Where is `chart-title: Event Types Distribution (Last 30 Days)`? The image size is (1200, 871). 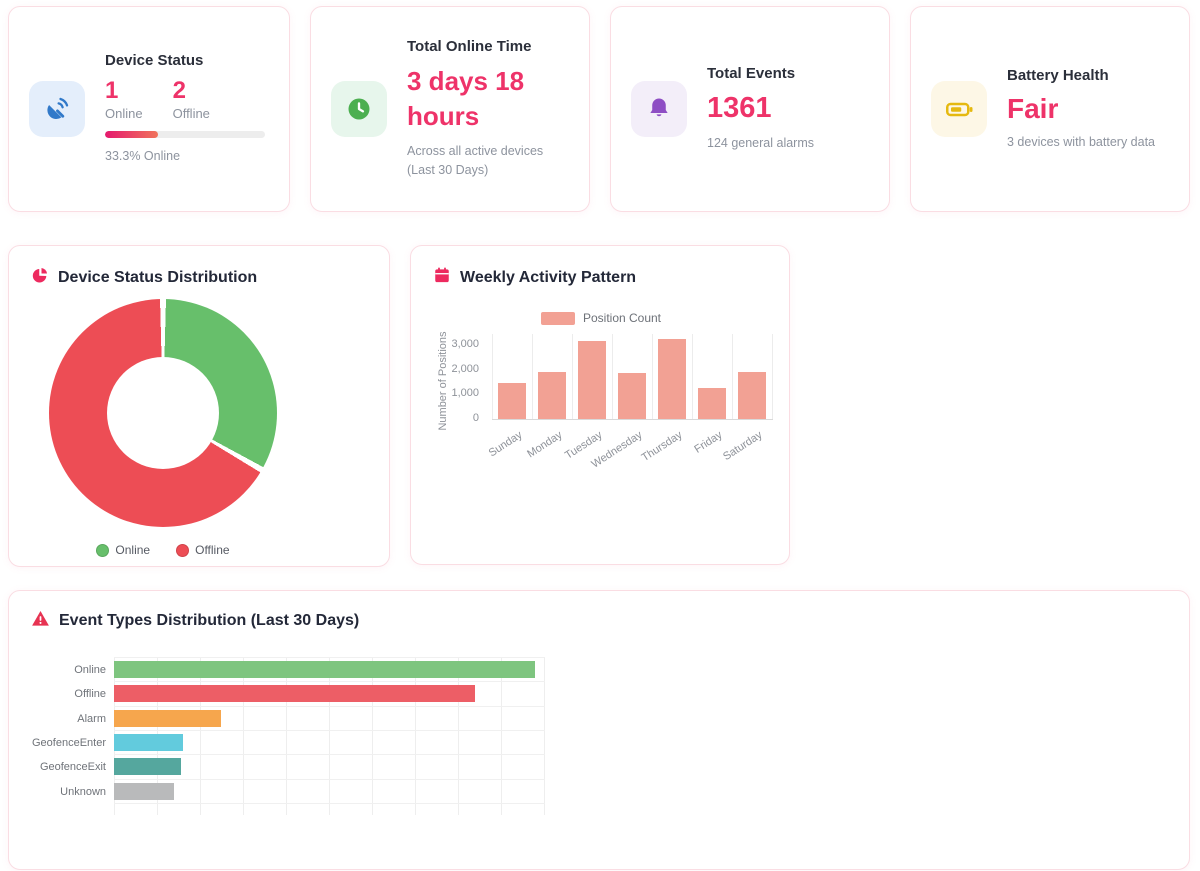 chart-title: Event Types Distribution (Last 30 Days) is located at coordinates (209, 620).